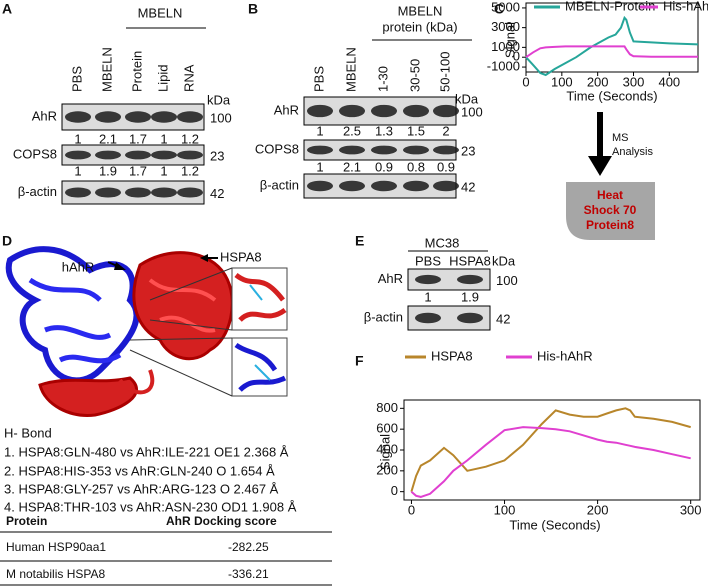  I want to click on table-header: AhR Docking score, so click(221, 521).